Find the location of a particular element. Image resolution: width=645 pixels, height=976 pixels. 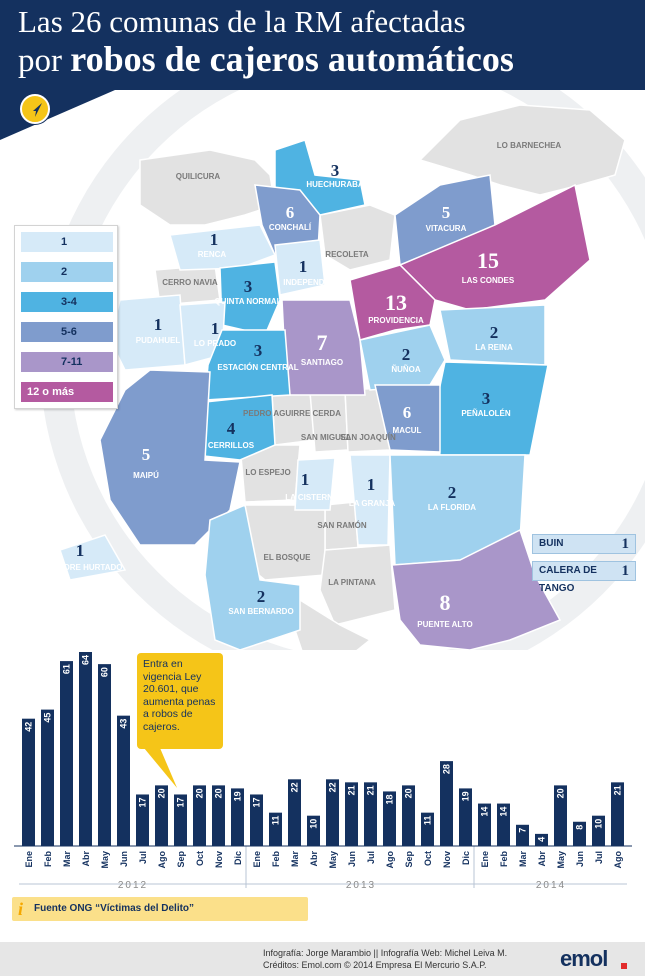

emol-logo: emol is located at coordinates (584, 958).